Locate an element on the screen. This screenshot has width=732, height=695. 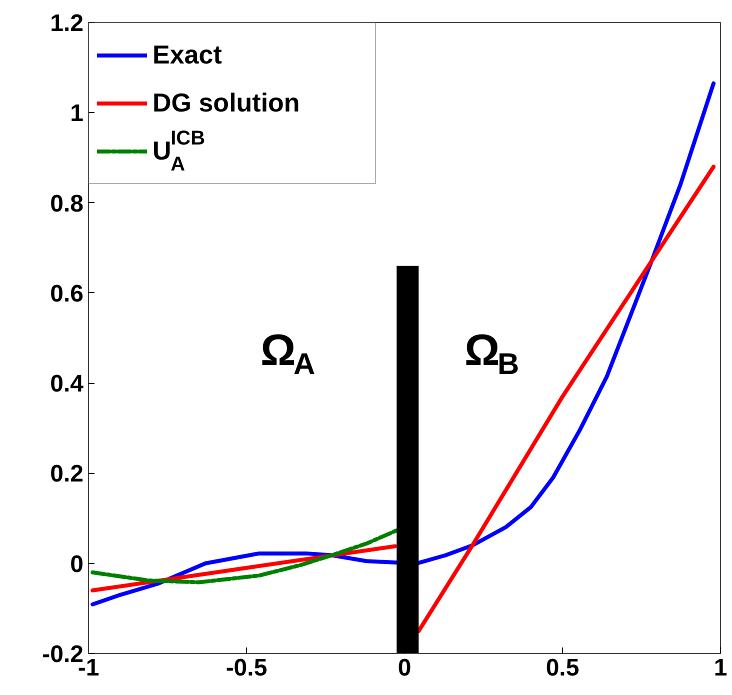
line-series is located at coordinates (244, 556).